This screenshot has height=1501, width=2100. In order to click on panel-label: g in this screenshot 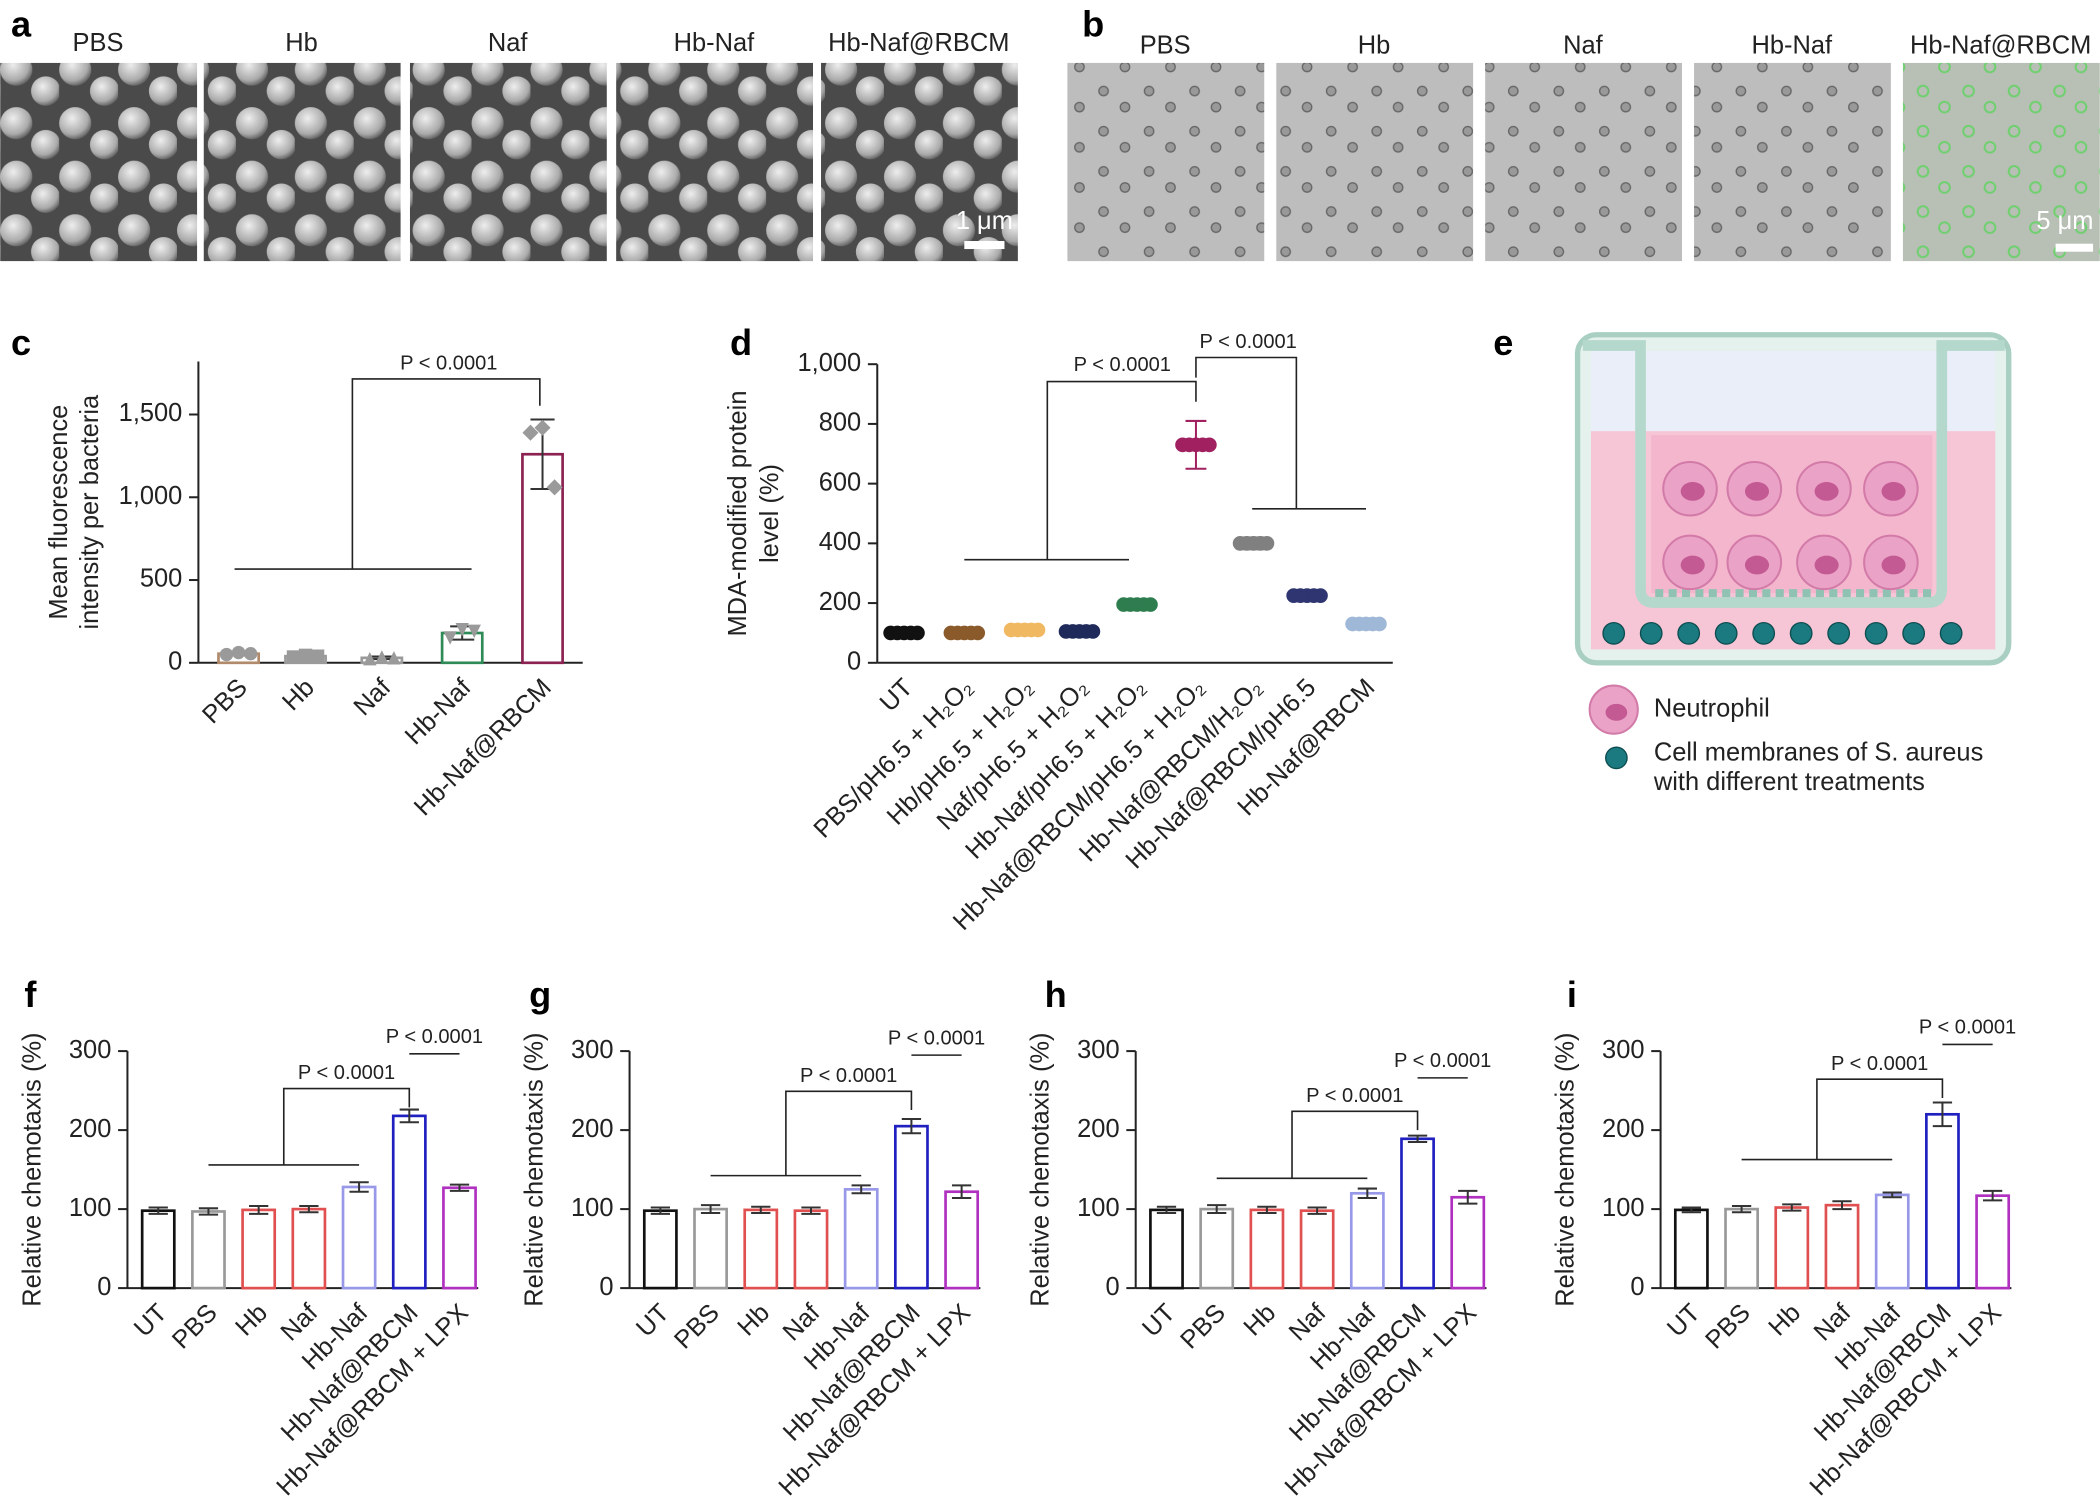, I will do `click(540, 994)`.